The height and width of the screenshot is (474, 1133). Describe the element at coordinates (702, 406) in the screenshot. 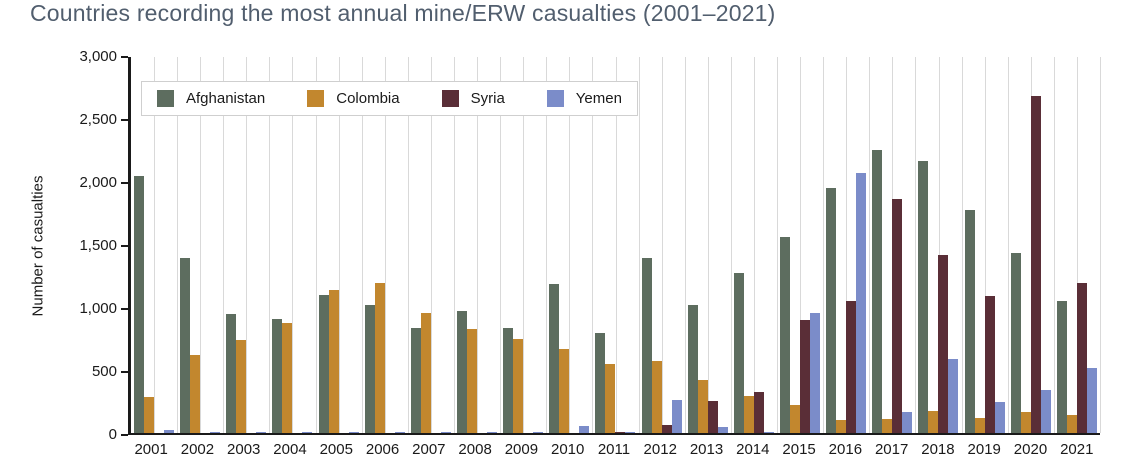

I see `bar-colombia-2013` at that location.